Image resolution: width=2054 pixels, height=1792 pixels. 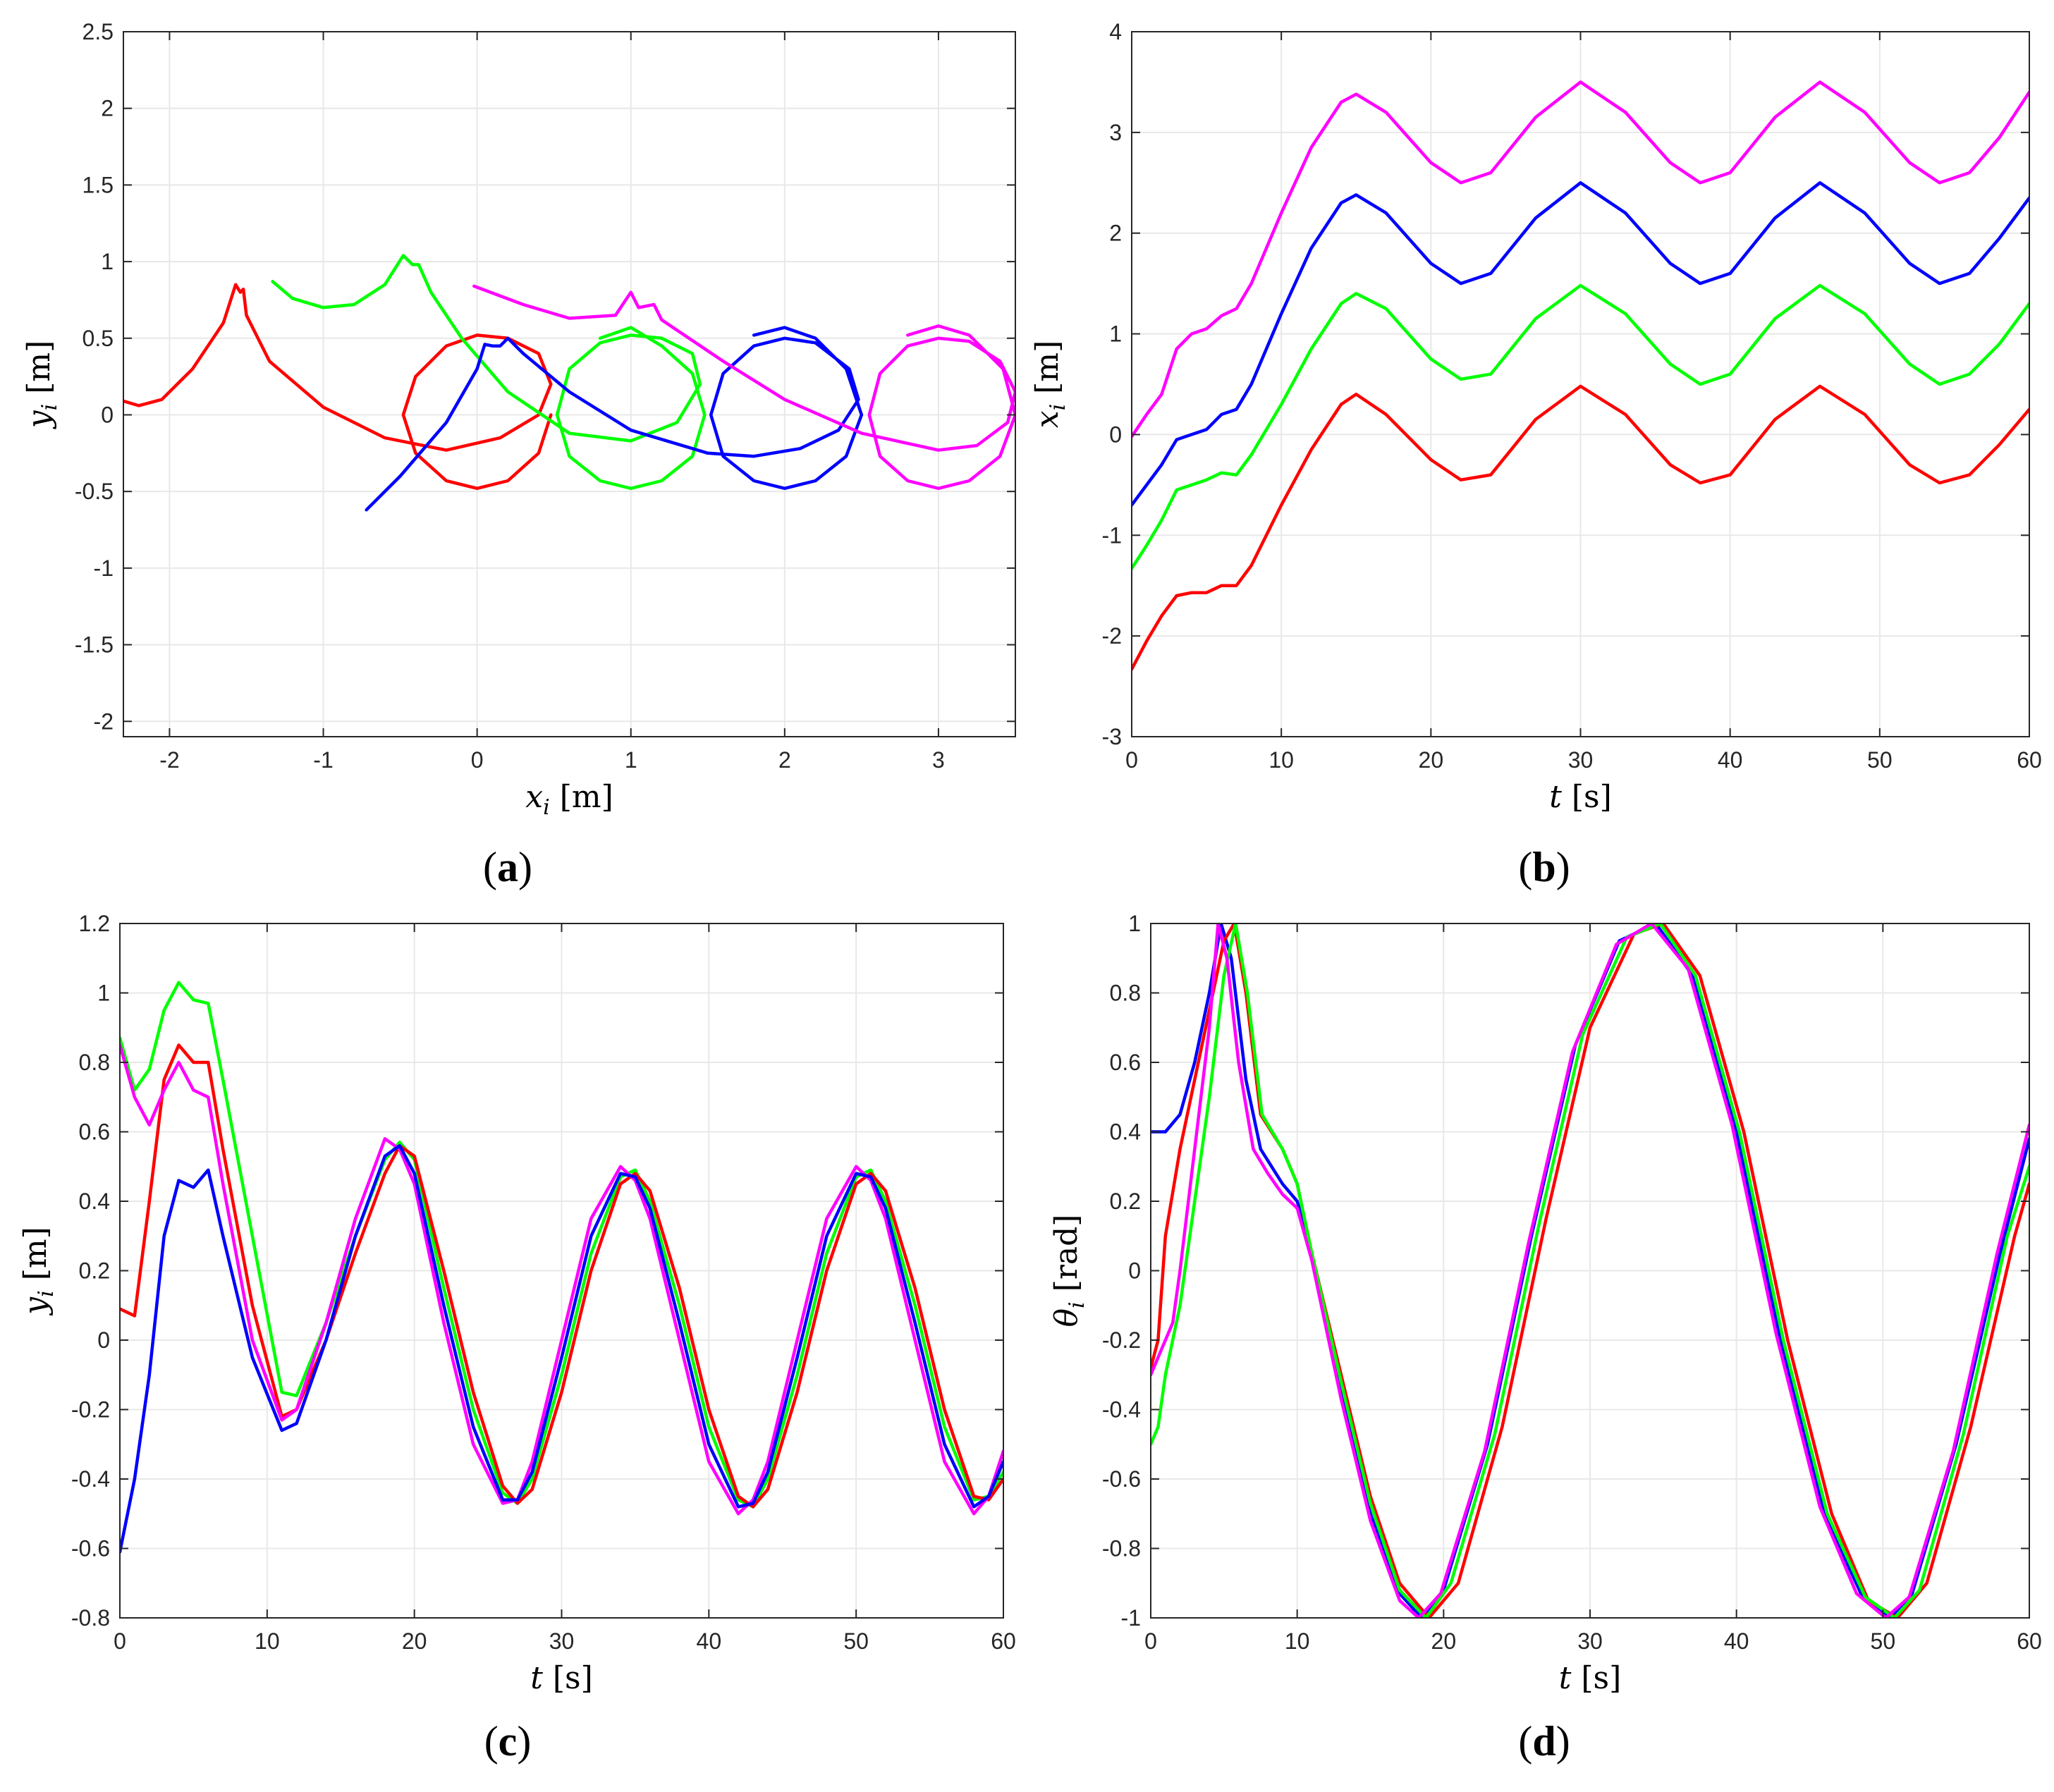 What do you see at coordinates (94, 491) in the screenshot?
I see `y-tick-label: -0.5` at bounding box center [94, 491].